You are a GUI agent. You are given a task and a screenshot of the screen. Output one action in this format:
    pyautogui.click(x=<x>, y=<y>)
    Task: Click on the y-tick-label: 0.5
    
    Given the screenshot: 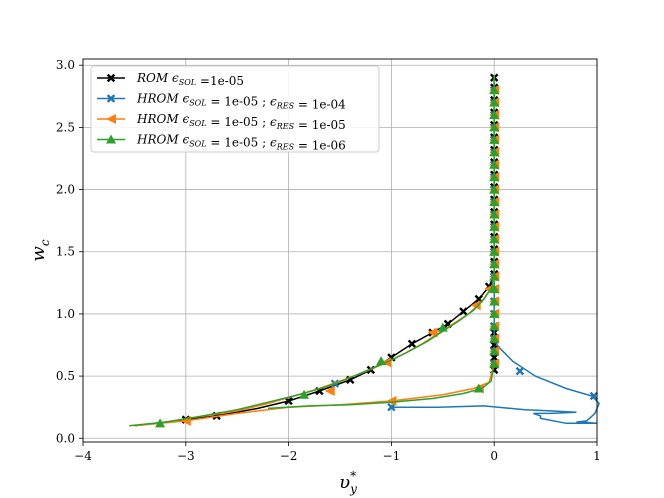 What is the action you would take?
    pyautogui.click(x=65, y=376)
    